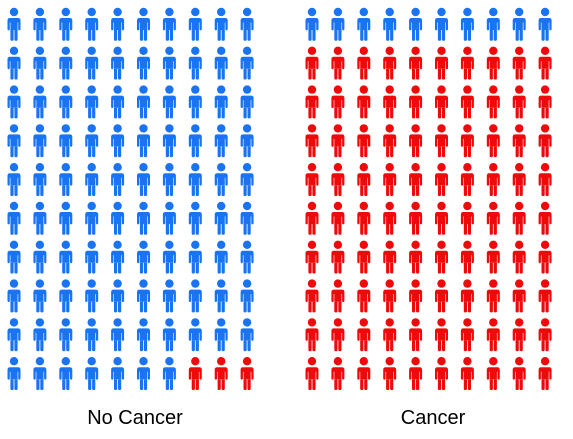  Describe the element at coordinates (433, 418) in the screenshot. I see `cancer-label: Cancer` at that location.